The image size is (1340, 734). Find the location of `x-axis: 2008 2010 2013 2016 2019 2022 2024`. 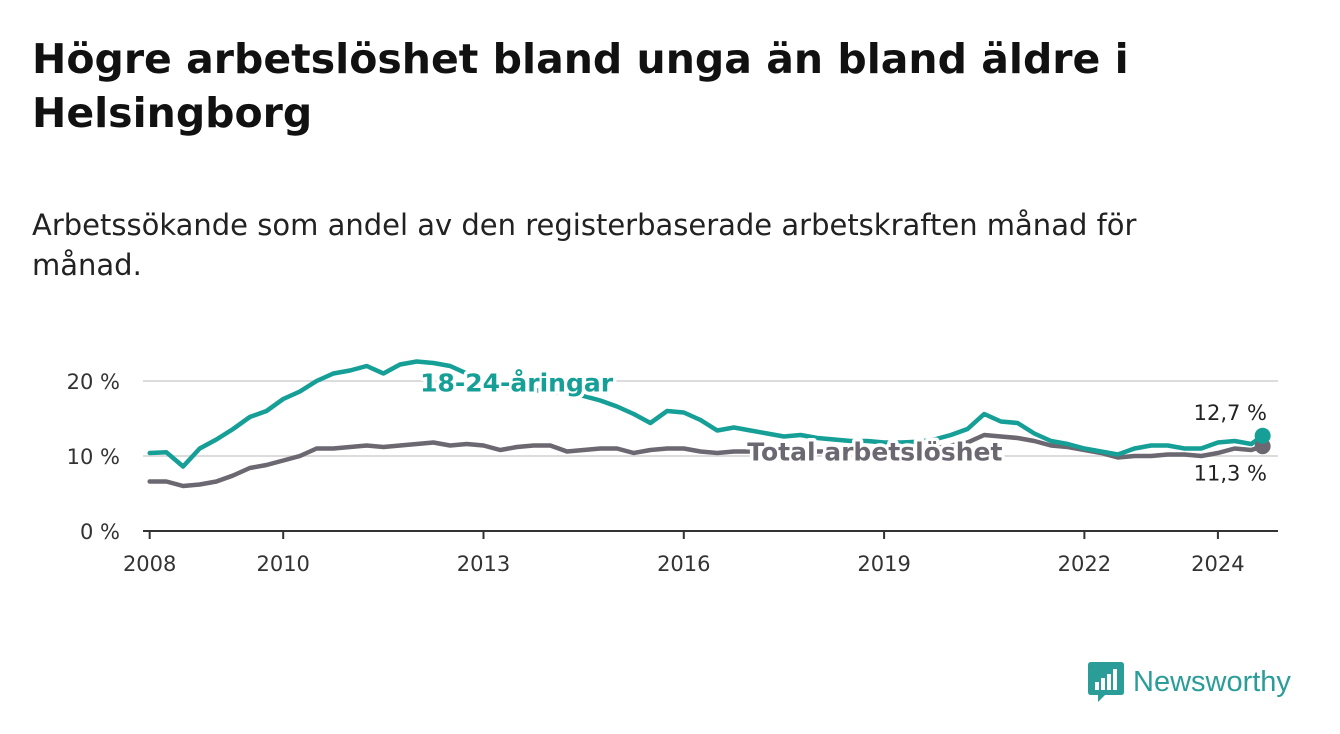

x-axis: 2008 2010 2013 2016 2019 2022 2024 is located at coordinates (700, 553).